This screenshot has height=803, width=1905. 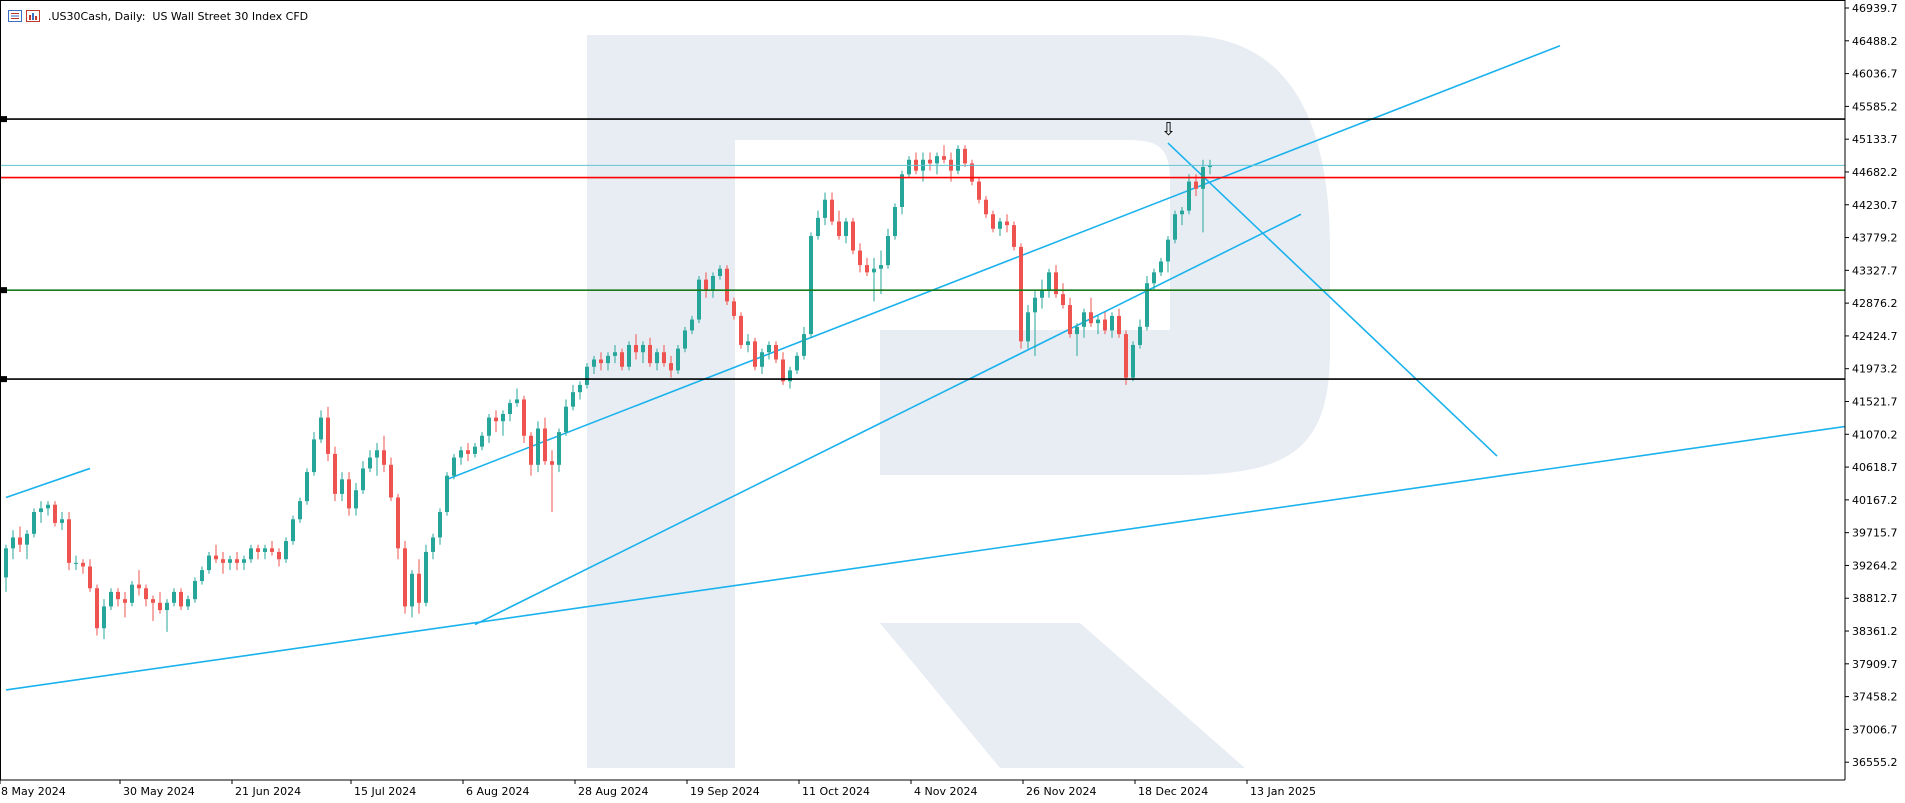 I want to click on time-tick-label: 6 Aug 2024, so click(x=497, y=791).